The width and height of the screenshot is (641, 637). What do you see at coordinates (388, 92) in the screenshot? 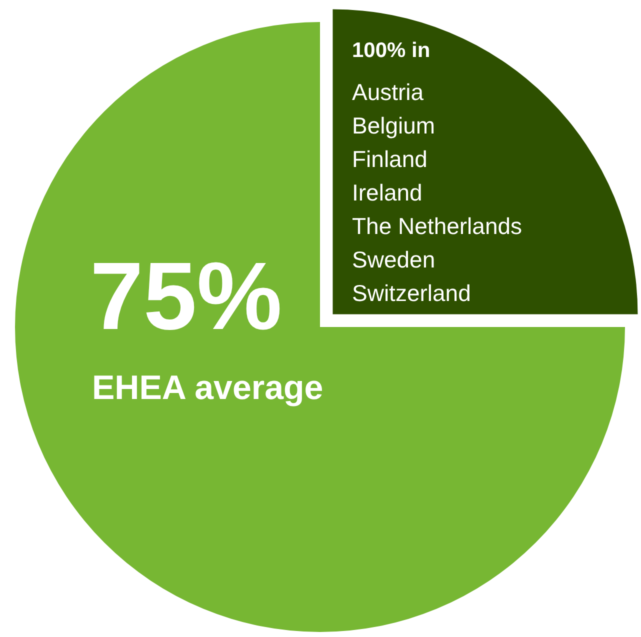
I see `text: Austria` at bounding box center [388, 92].